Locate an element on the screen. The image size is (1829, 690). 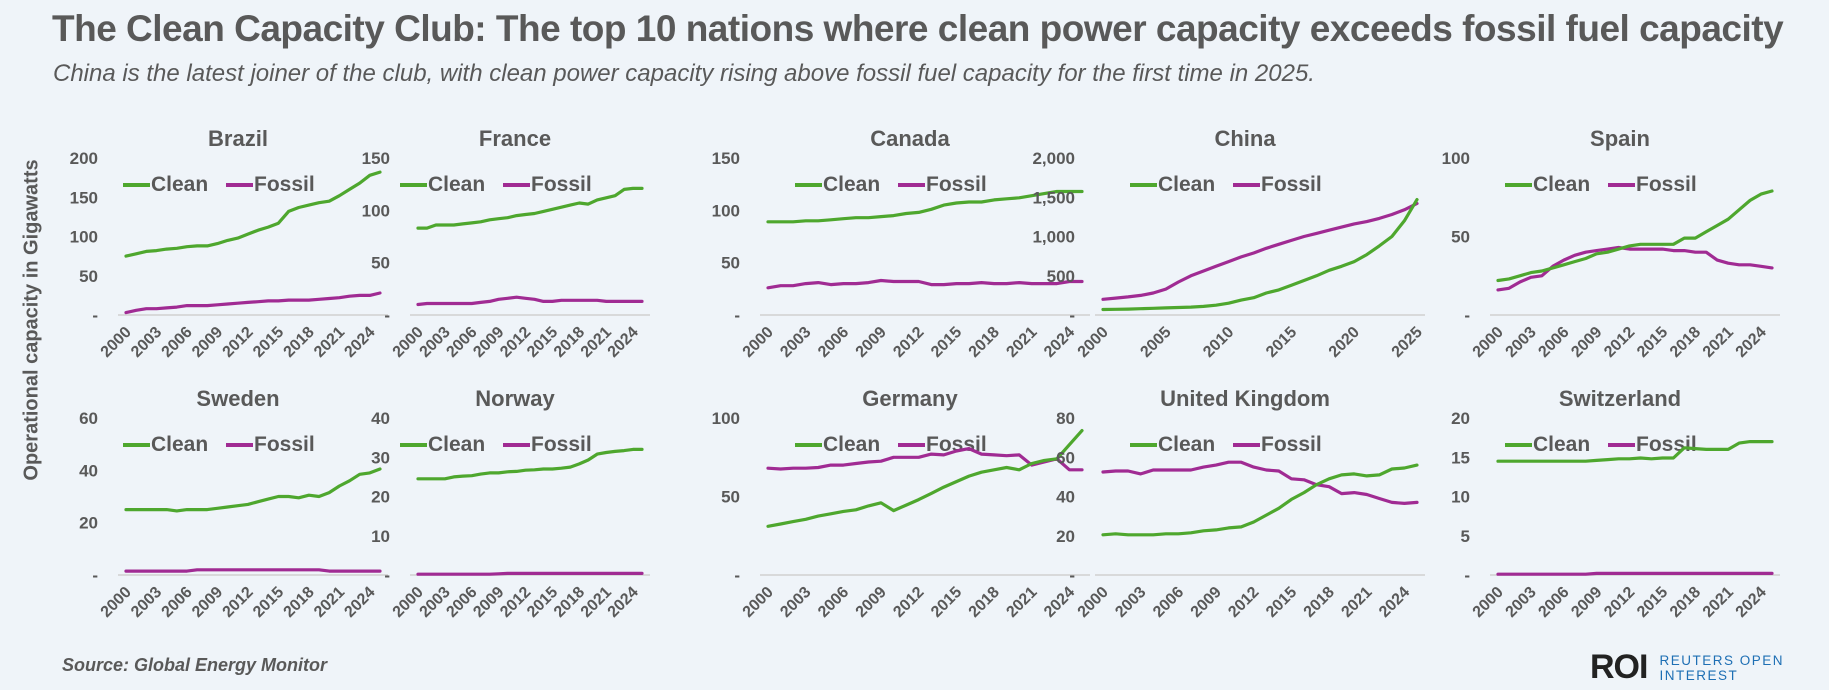
panel-title: Sweden is located at coordinates (237, 398).